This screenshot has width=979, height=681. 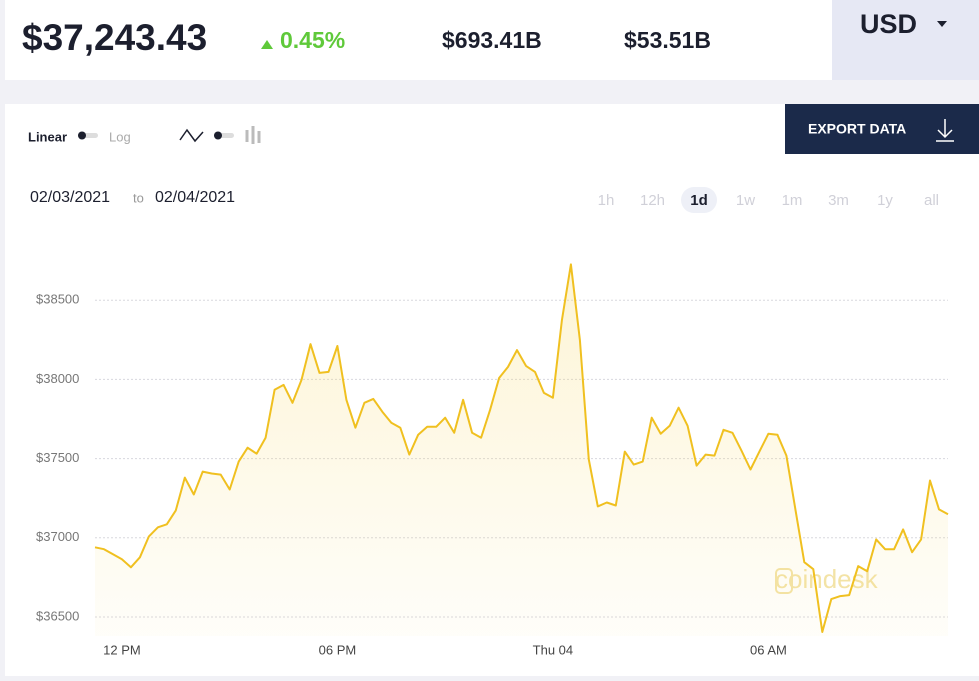 I want to click on log-label: Log, so click(x=120, y=136).